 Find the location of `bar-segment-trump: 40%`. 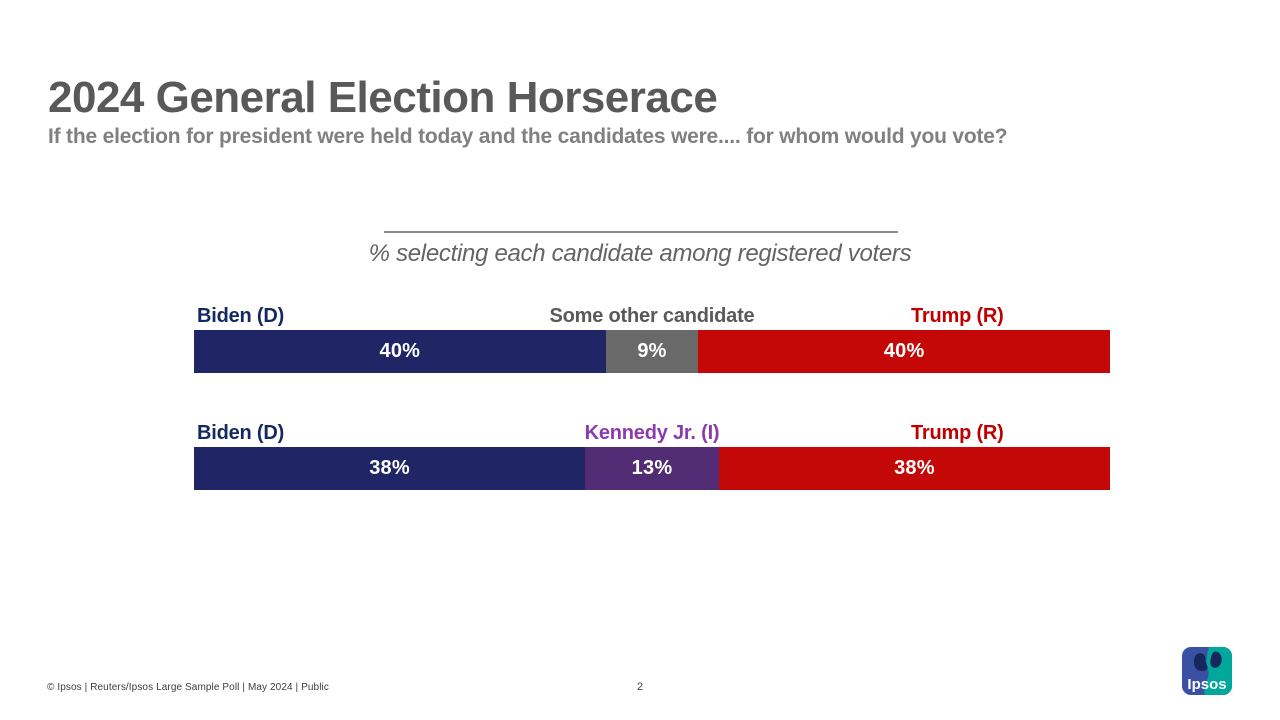

bar-segment-trump: 40% is located at coordinates (904, 351).